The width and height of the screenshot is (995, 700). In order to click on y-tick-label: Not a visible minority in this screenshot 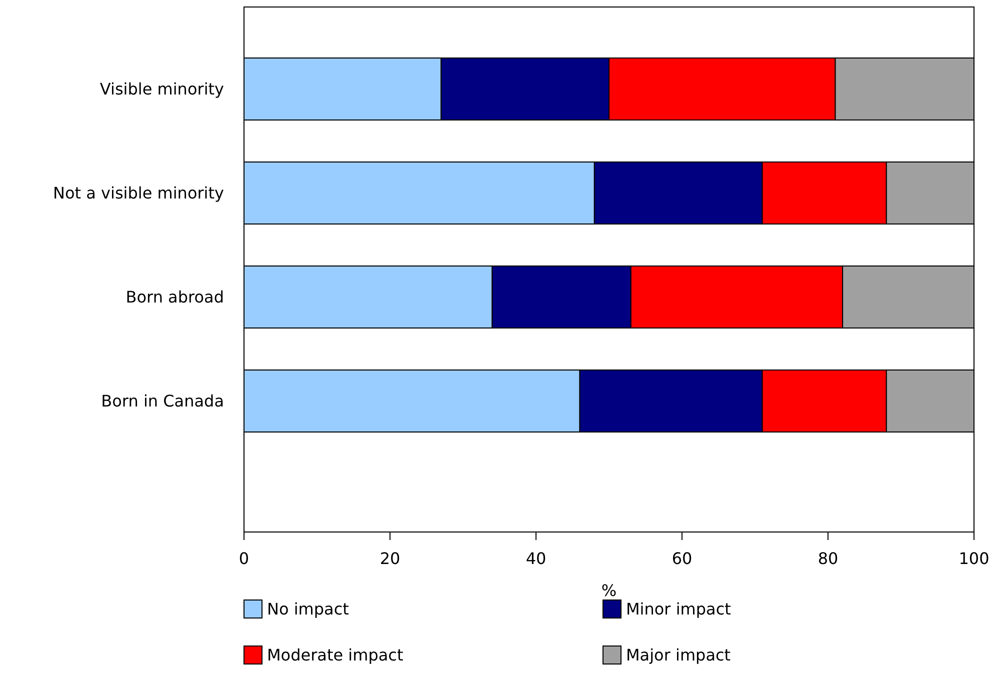, I will do `click(138, 193)`.